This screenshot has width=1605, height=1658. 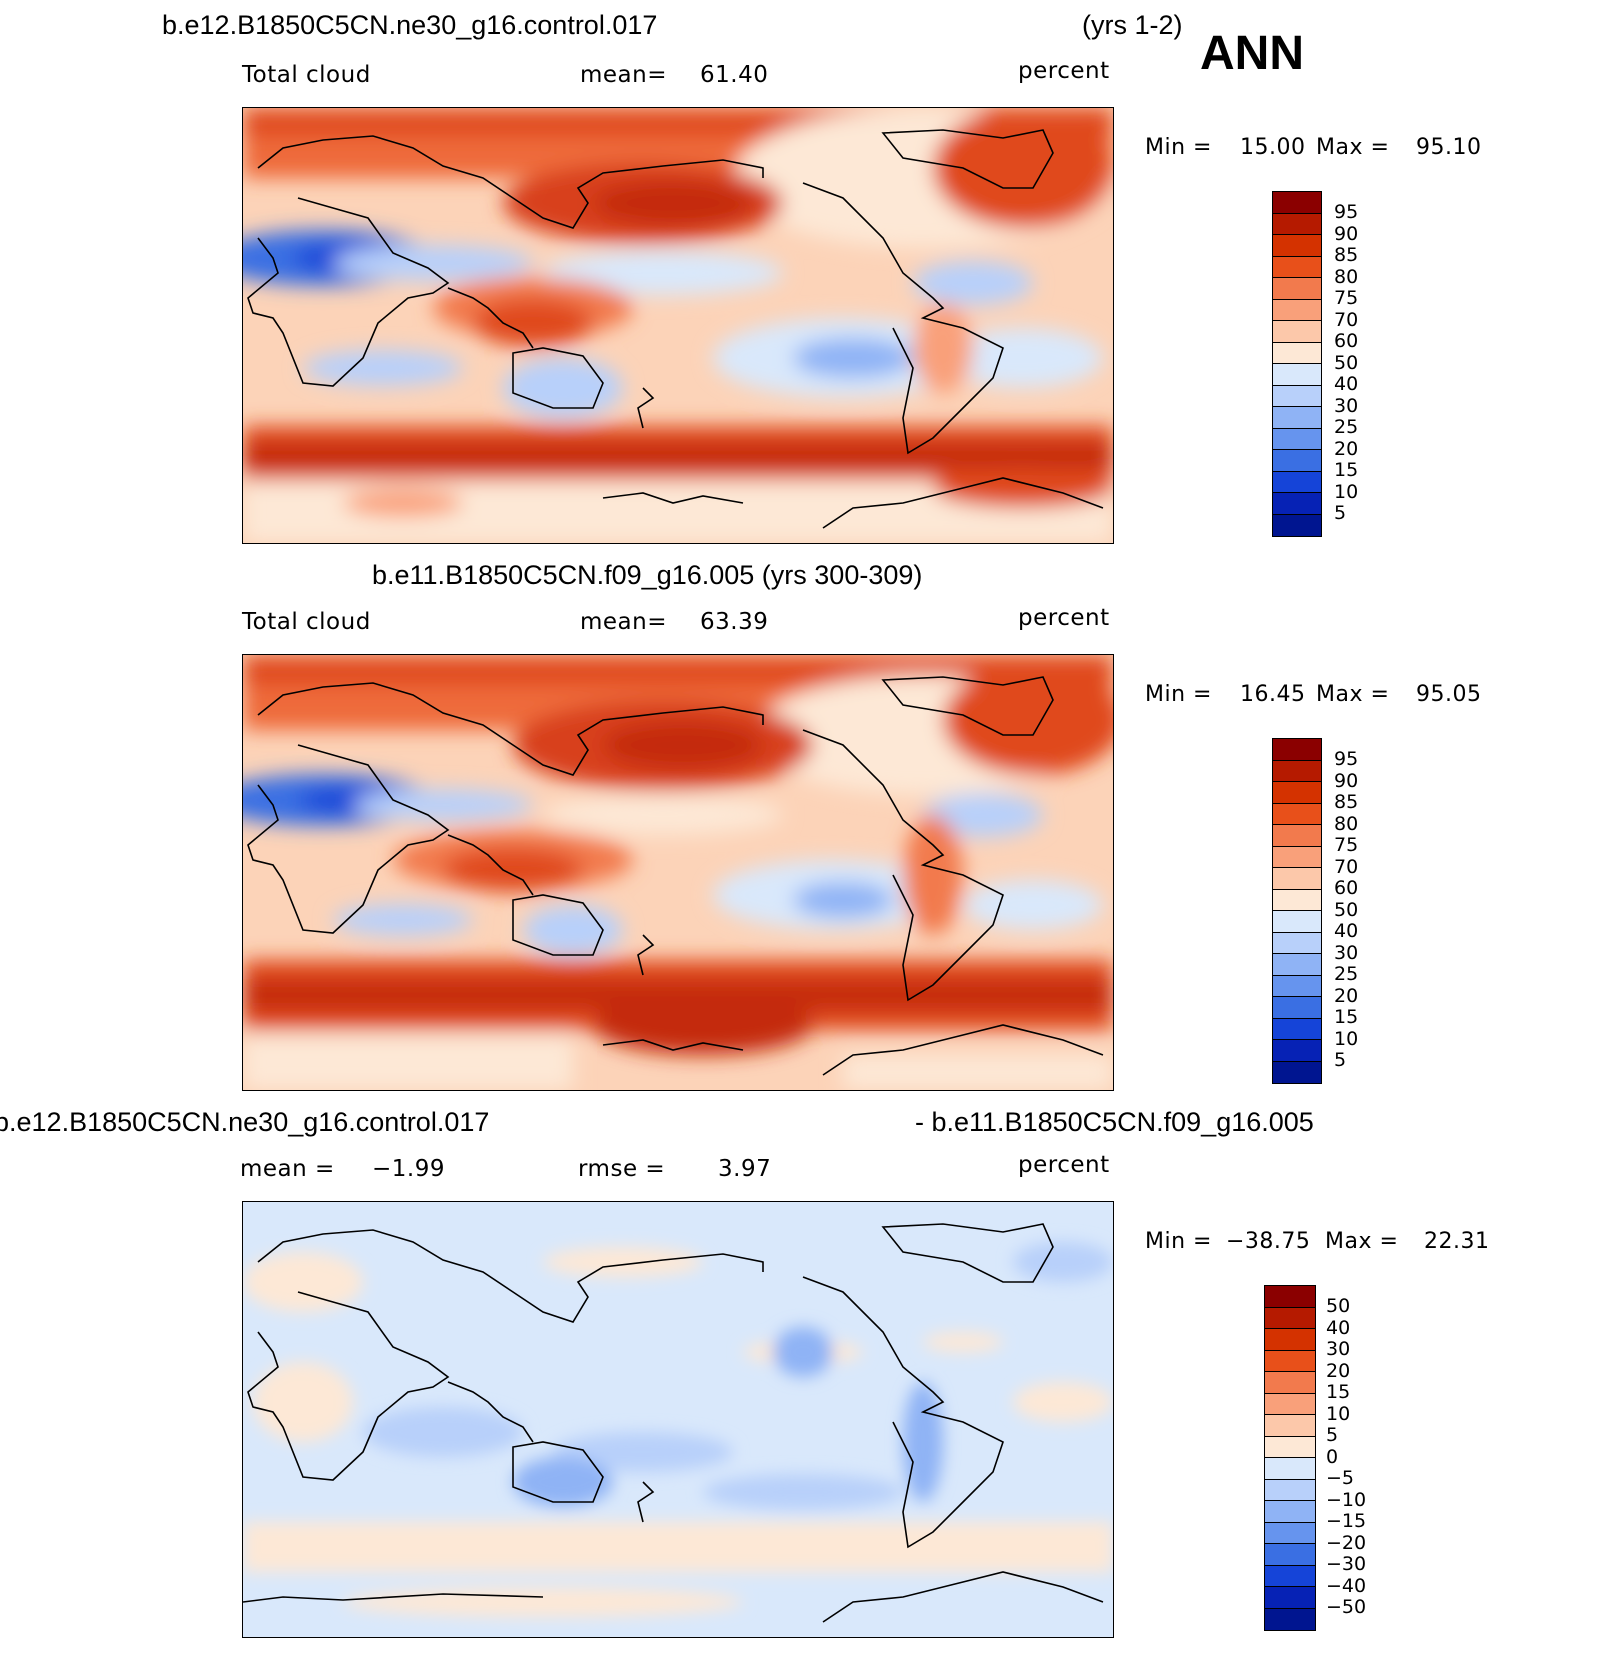 What do you see at coordinates (408, 1169) in the screenshot?
I see `panel3-mean-value: −1.99` at bounding box center [408, 1169].